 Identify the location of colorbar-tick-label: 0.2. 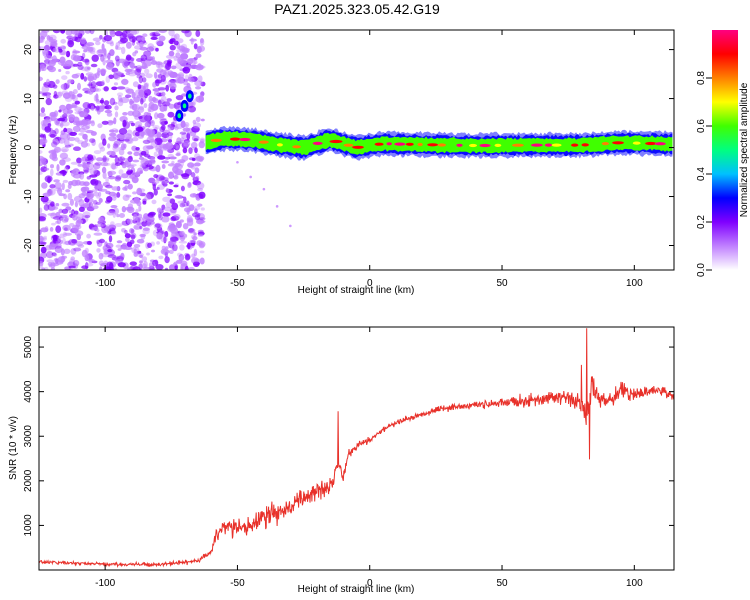
(701, 222).